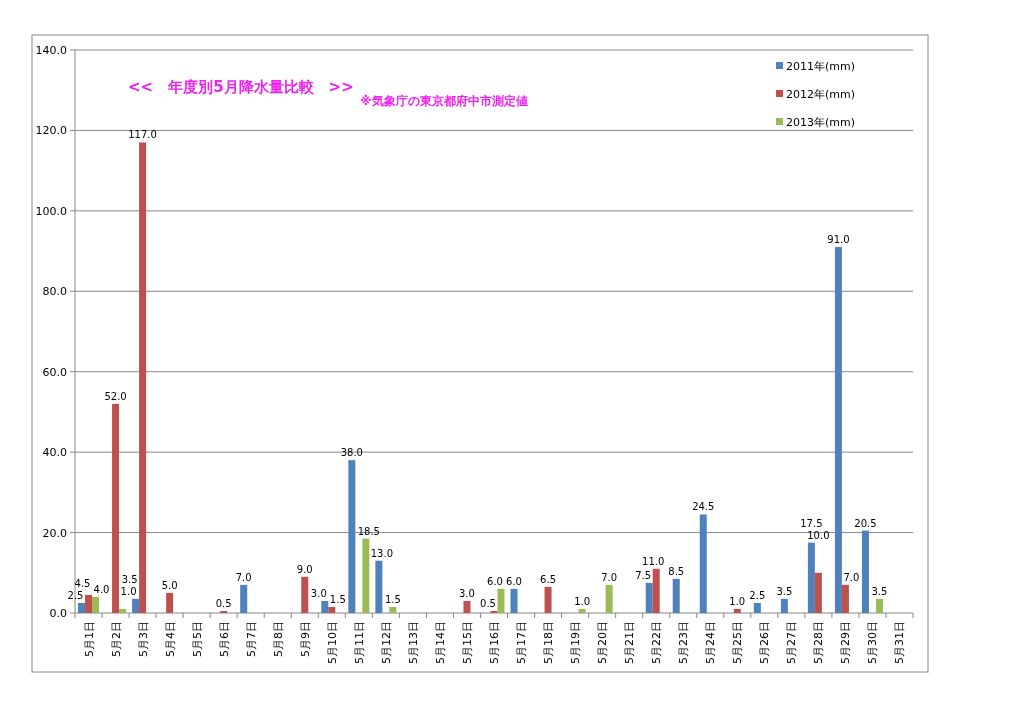  Describe the element at coordinates (51, 50) in the screenshot. I see `y-tick-label: 140.0` at that location.